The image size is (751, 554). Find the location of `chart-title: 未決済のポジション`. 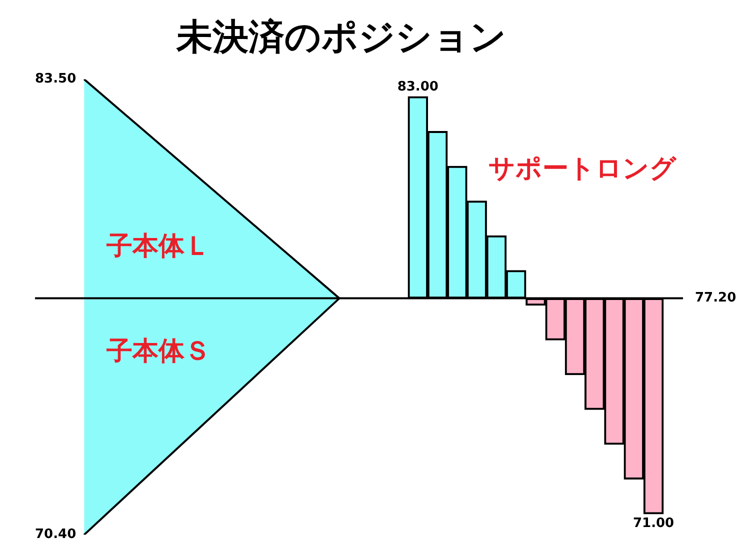

chart-title: 未決済のポジション is located at coordinates (341, 37).